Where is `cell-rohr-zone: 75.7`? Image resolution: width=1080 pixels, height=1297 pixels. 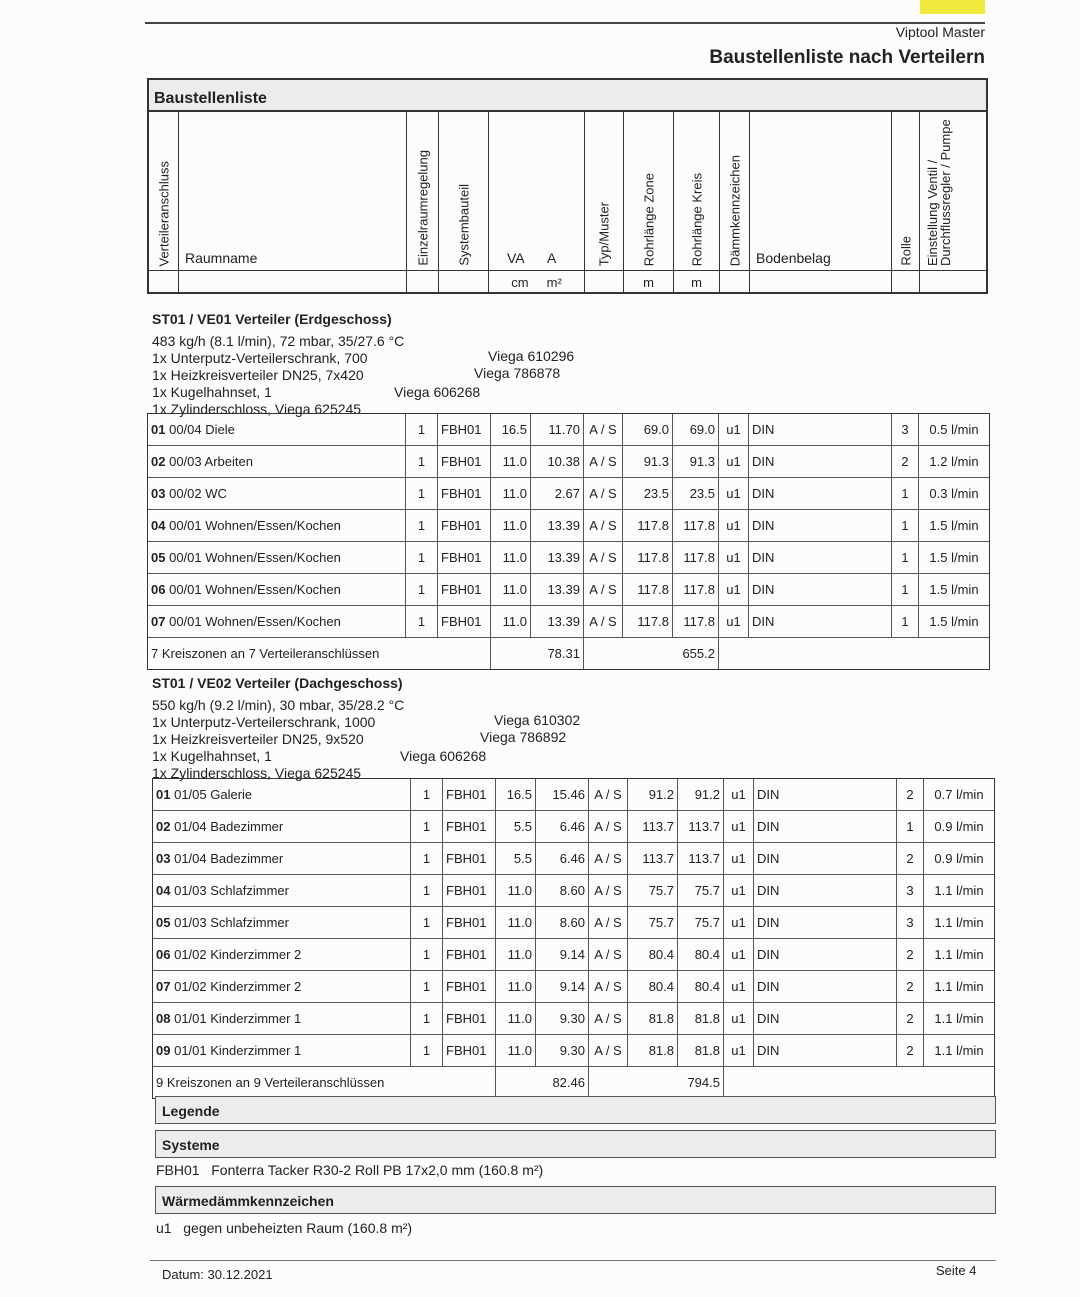 cell-rohr-zone: 75.7 is located at coordinates (653, 922).